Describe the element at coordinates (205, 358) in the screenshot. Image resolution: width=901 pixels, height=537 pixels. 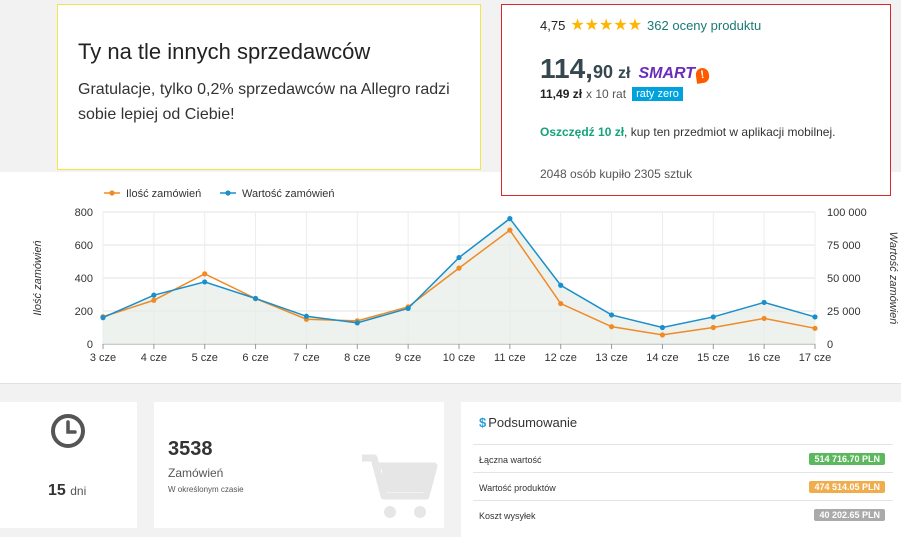
I see `x-tick-label: 5 cze` at that location.